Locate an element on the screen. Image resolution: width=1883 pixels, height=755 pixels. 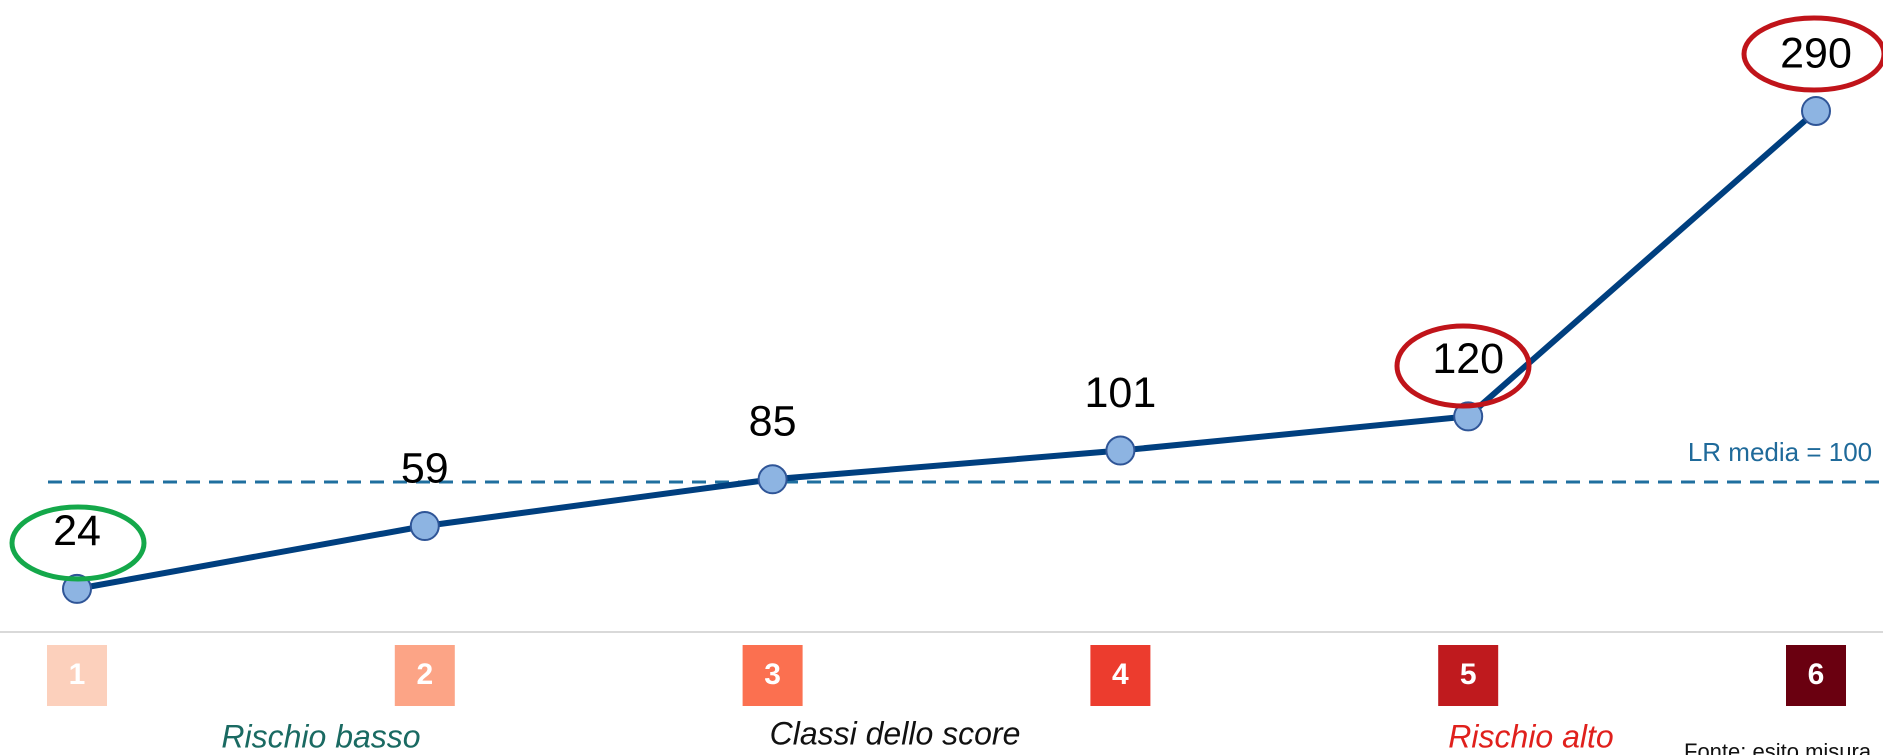
category-label: 5 is located at coordinates (1468, 674).